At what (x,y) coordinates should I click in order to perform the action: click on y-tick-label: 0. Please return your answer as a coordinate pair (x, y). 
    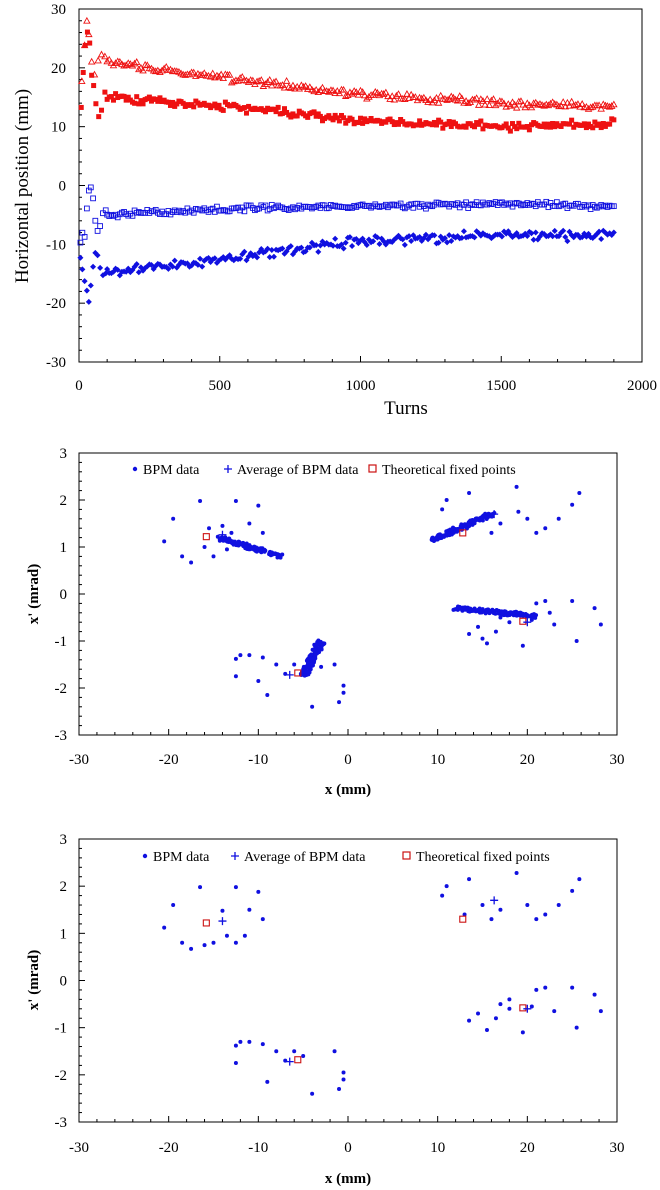
    Looking at the image, I should click on (64, 982).